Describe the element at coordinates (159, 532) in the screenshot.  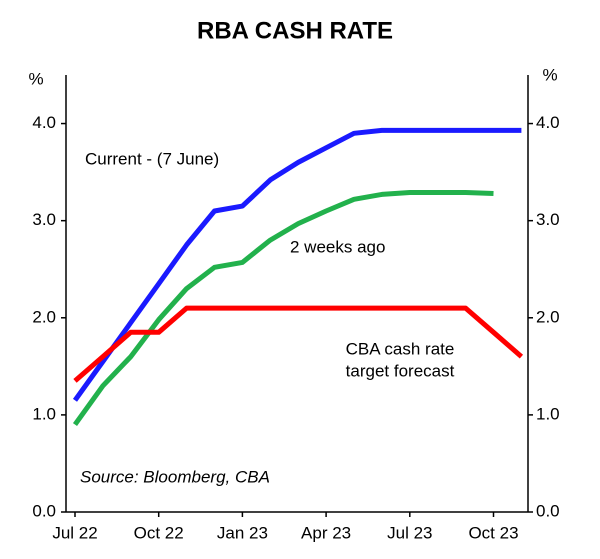
I see `x-tick-label: Oct 22` at that location.